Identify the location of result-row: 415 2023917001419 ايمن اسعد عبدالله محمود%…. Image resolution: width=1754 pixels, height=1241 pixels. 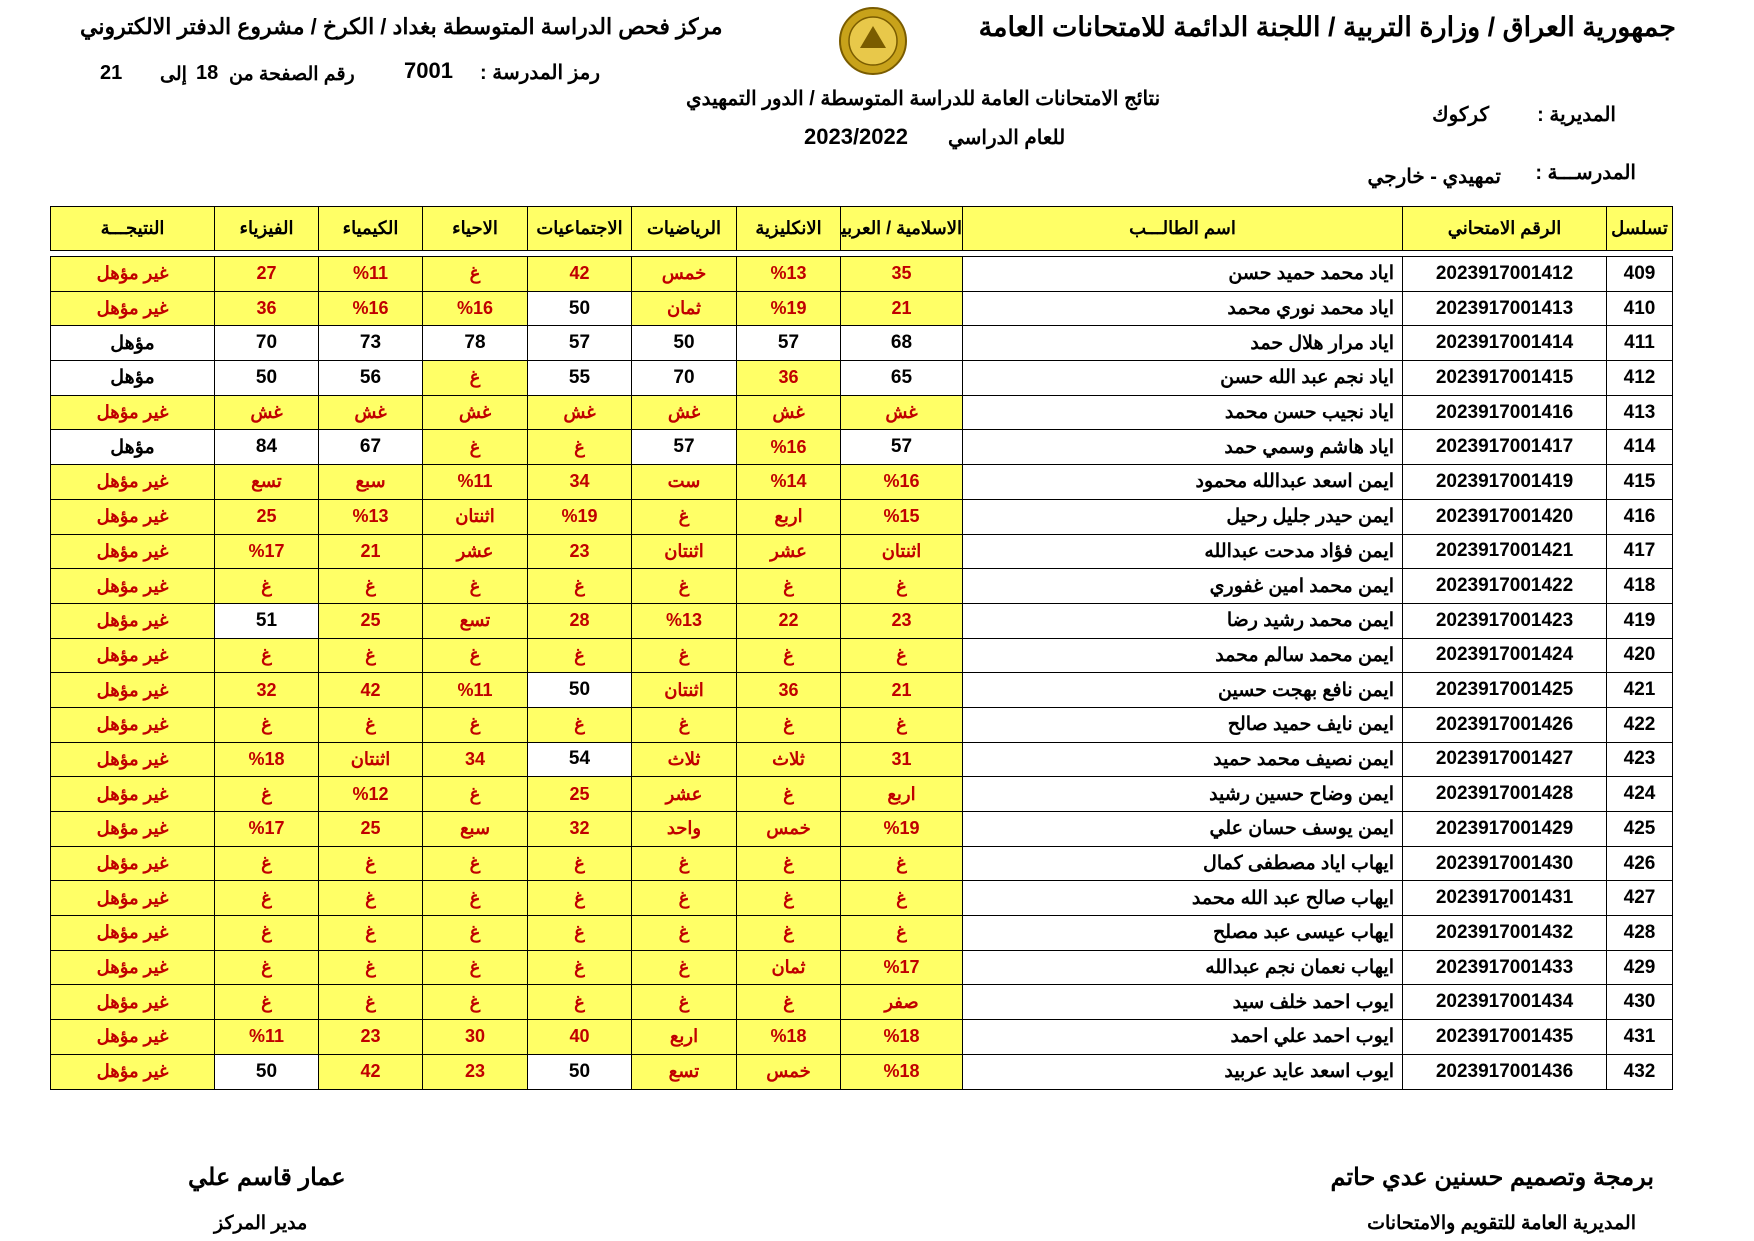
(861, 482).